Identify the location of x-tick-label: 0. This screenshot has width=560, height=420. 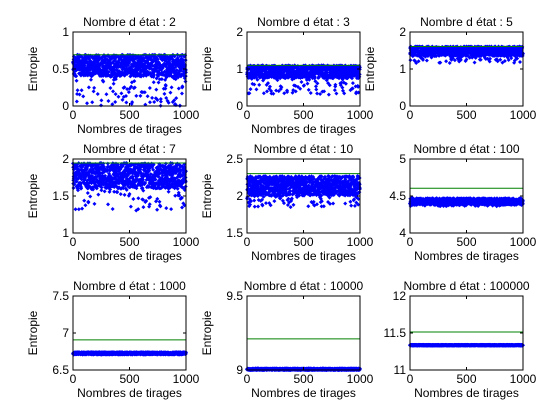
(247, 115).